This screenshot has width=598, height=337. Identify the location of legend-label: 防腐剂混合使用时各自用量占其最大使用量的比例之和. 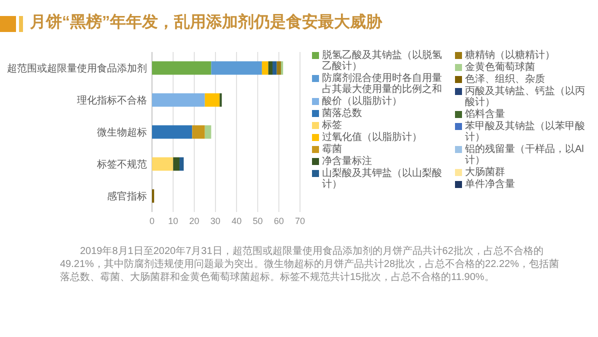
(382, 84).